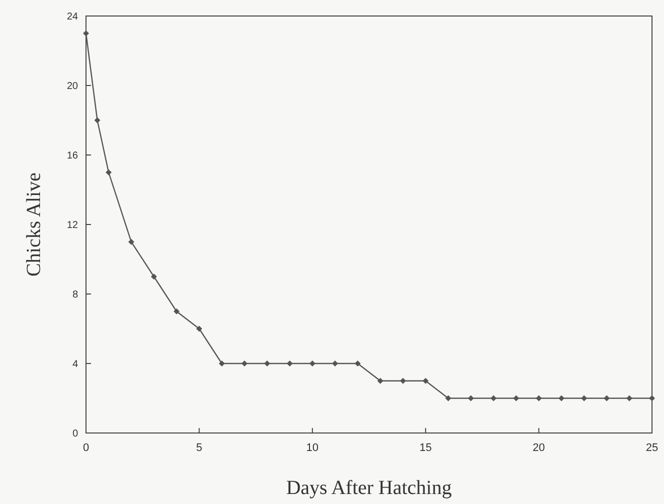 The image size is (664, 504). I want to click on y-tick-label: 24, so click(72, 17).